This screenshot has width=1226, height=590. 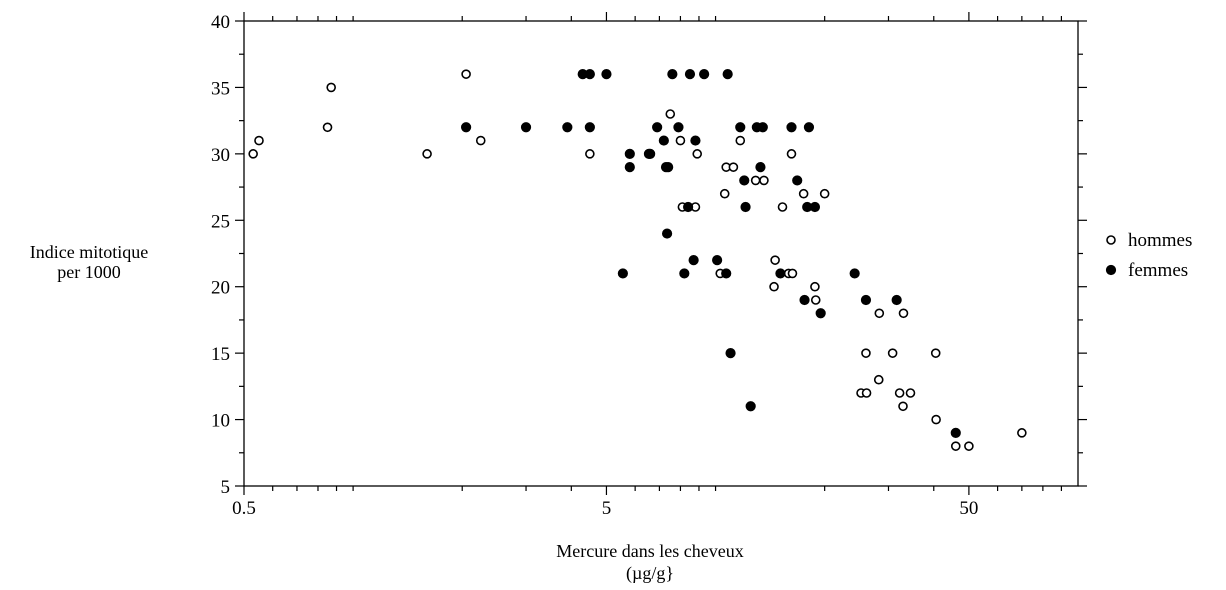 What do you see at coordinates (968, 508) in the screenshot?
I see `x-tick-label: 50` at bounding box center [968, 508].